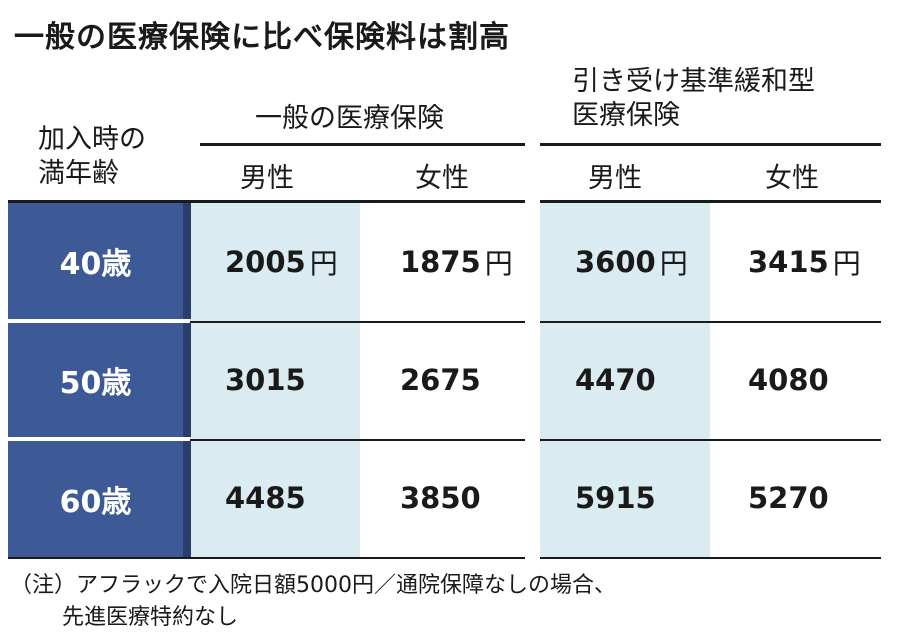 The image size is (900, 641). What do you see at coordinates (357, 440) in the screenshot?
I see `row-divider-2-left` at bounding box center [357, 440].